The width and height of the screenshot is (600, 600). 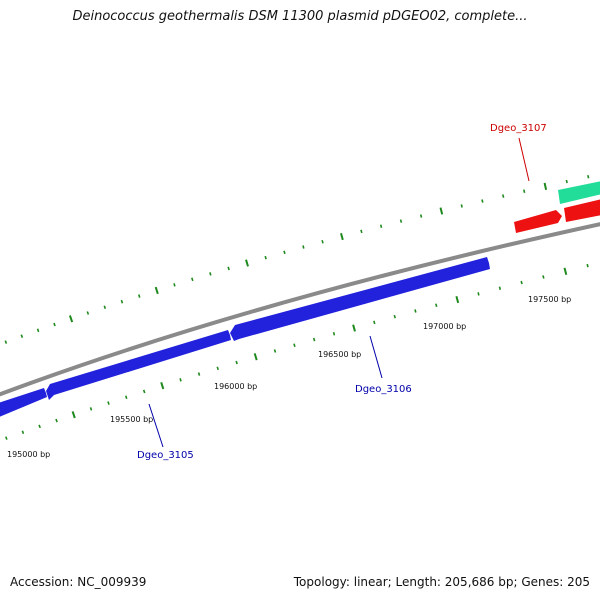 I want to click on position-label: 196000 bp, so click(x=235, y=386).